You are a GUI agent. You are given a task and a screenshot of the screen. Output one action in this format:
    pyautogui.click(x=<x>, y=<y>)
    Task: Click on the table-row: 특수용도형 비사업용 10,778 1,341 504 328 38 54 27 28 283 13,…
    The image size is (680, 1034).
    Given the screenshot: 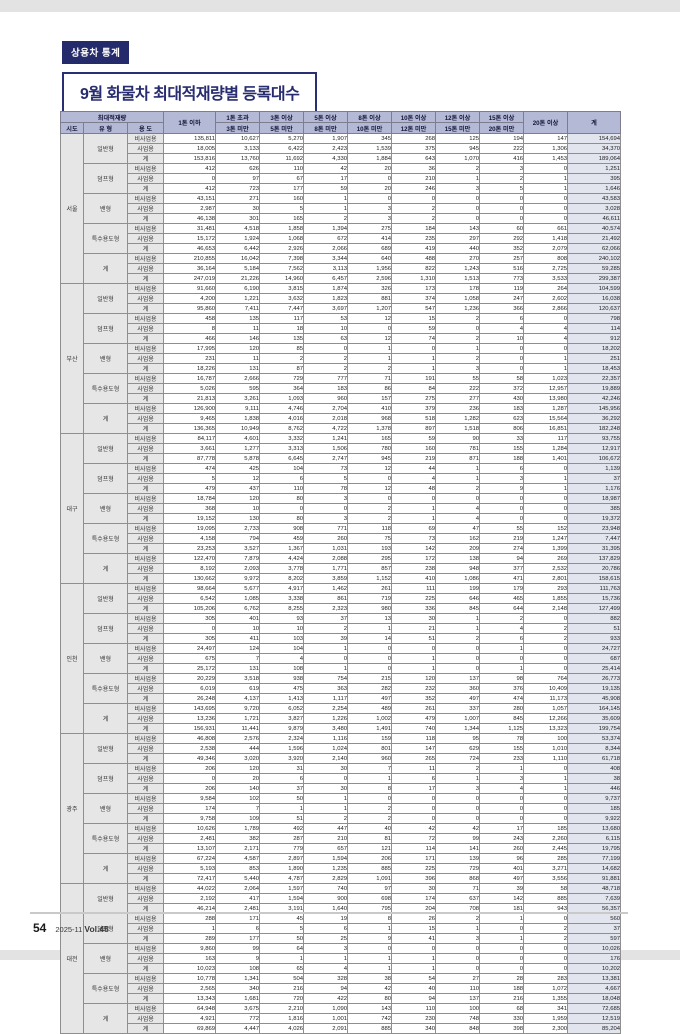 What is the action you would take?
    pyautogui.click(x=341, y=988)
    